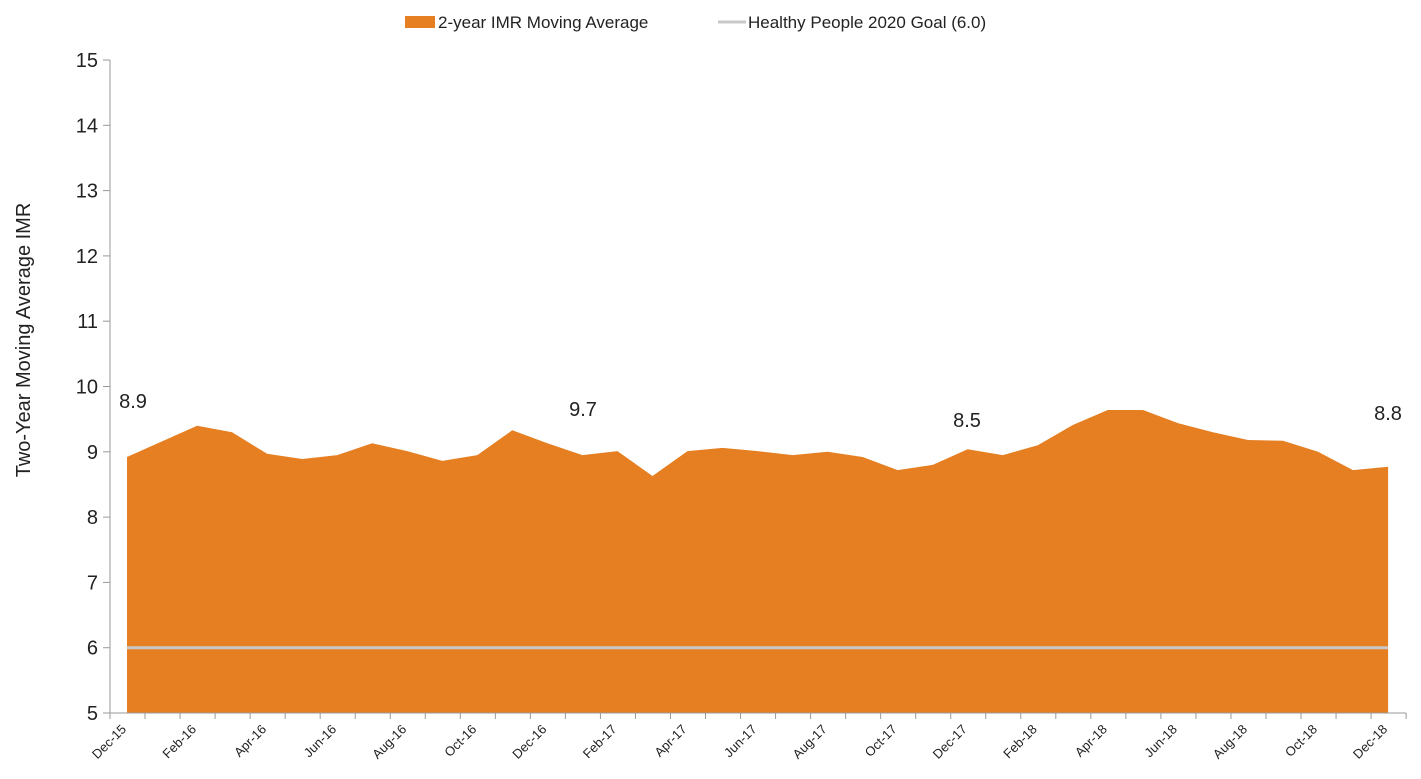 The height and width of the screenshot is (779, 1421). Describe the element at coordinates (529, 742) in the screenshot. I see `x-tick-label: Dec-16` at that location.